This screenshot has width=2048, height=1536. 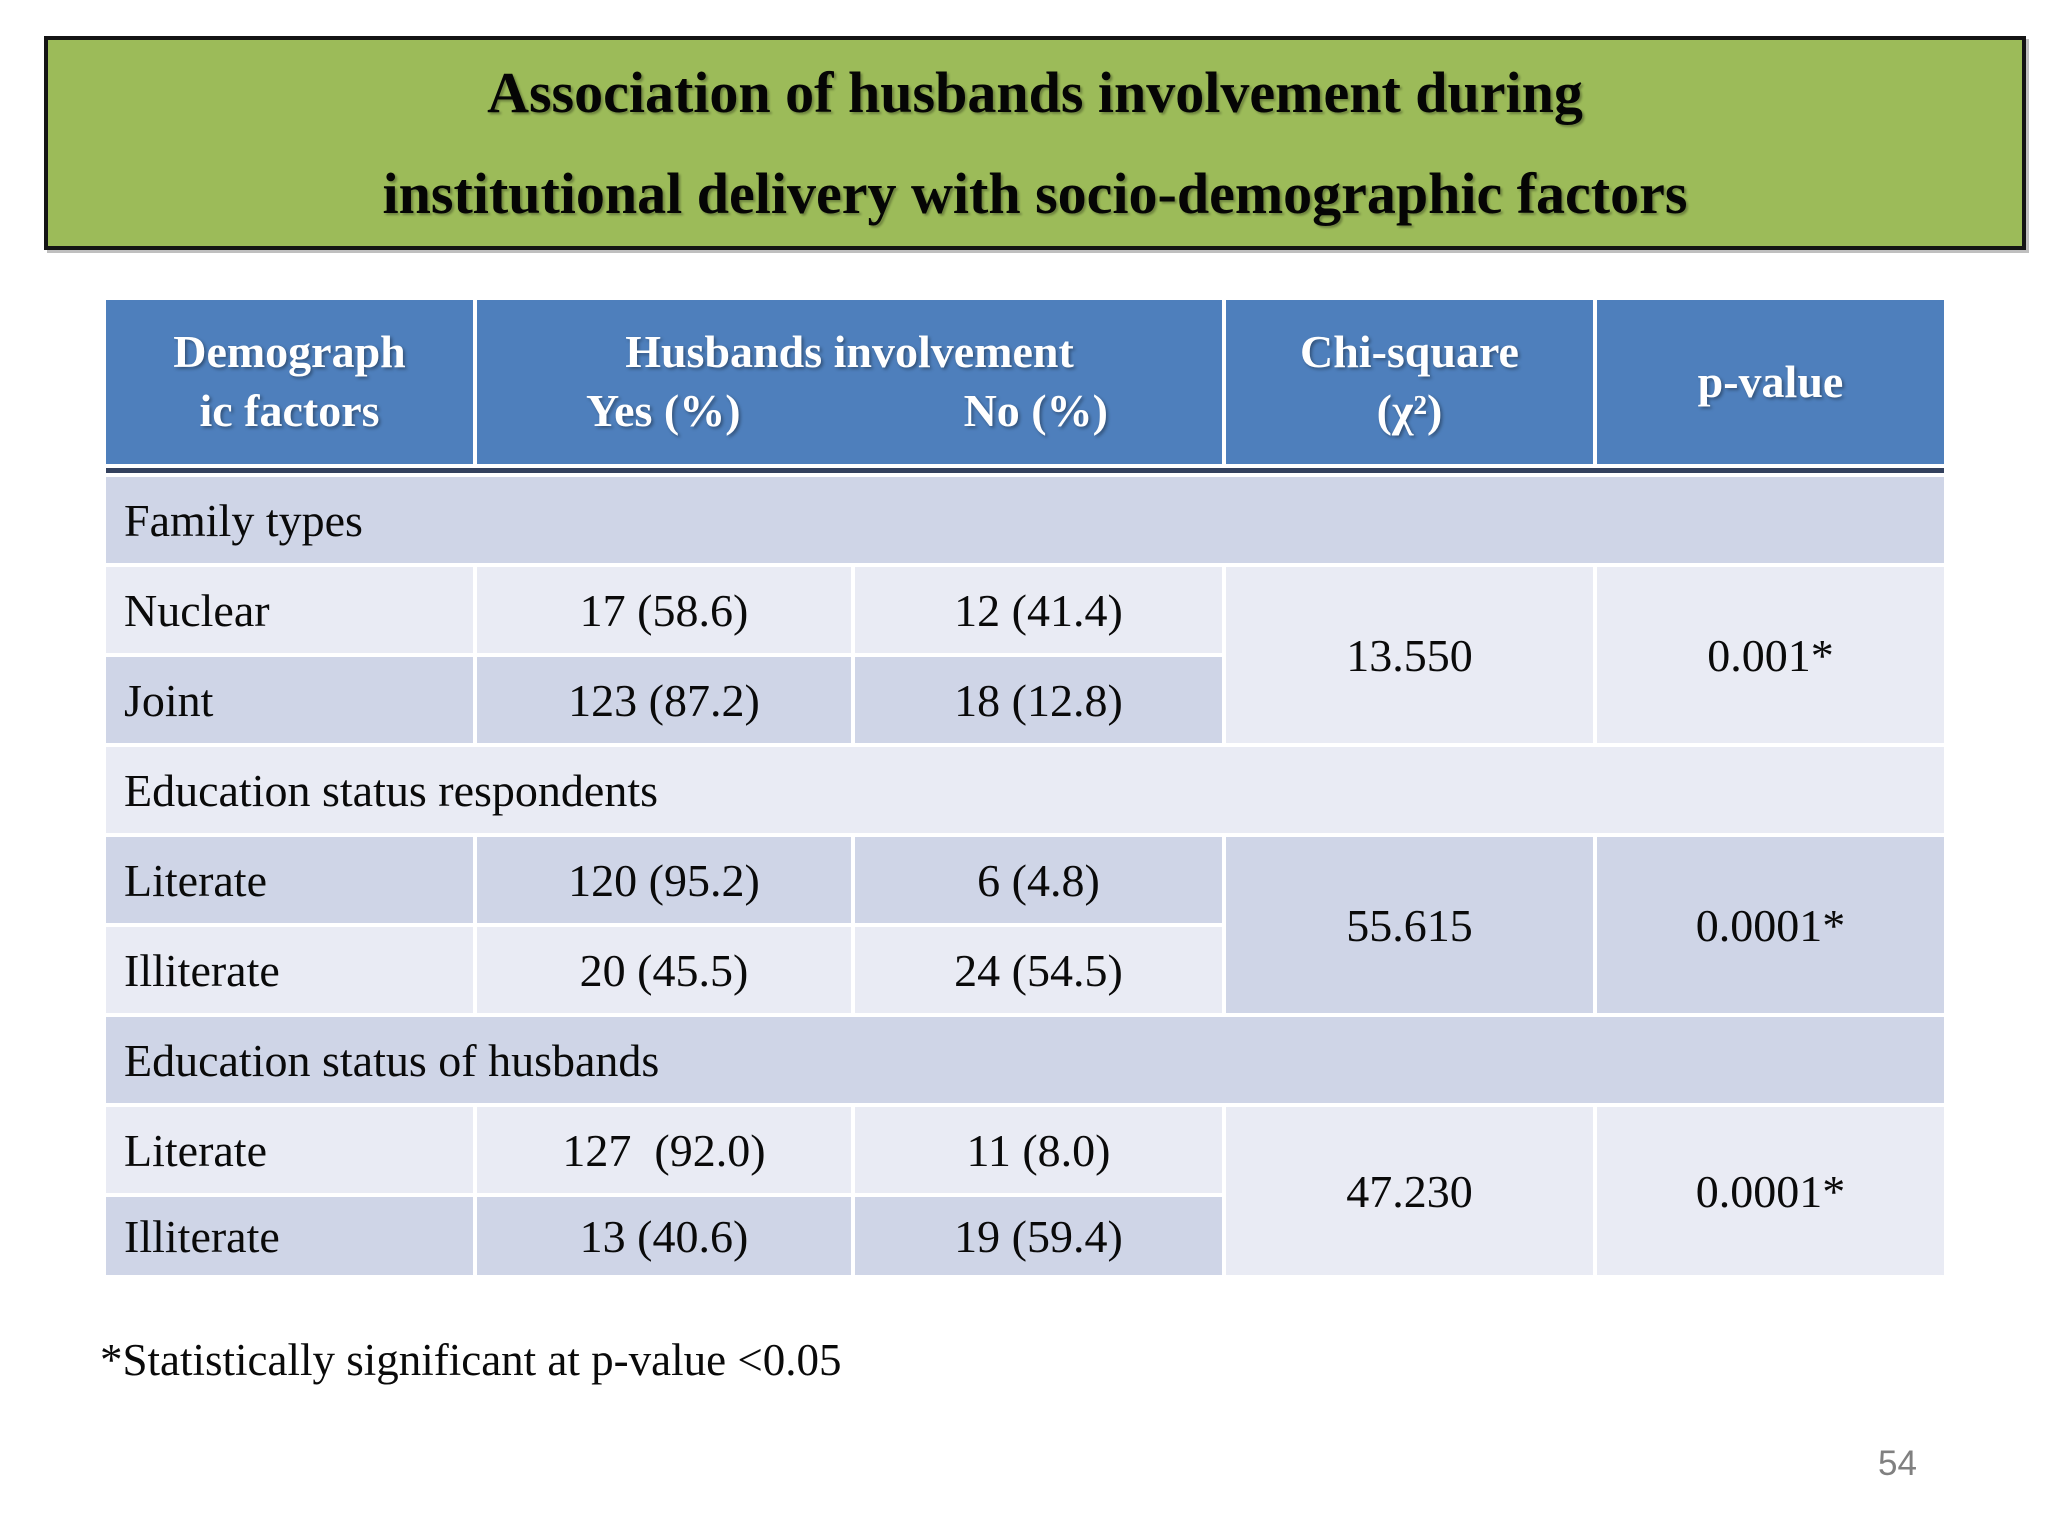 What do you see at coordinates (1038, 610) in the screenshot?
I see `row-nuclear-no: 12 (41.4)` at bounding box center [1038, 610].